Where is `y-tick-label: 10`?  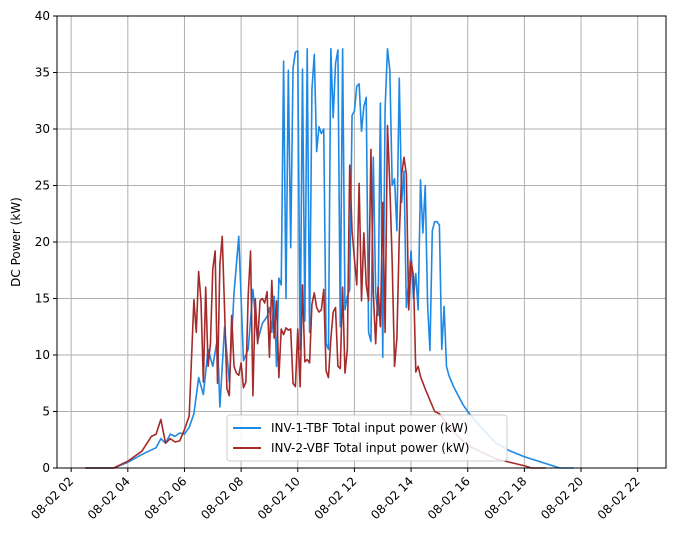 y-tick-label: 10 is located at coordinates (42, 355).